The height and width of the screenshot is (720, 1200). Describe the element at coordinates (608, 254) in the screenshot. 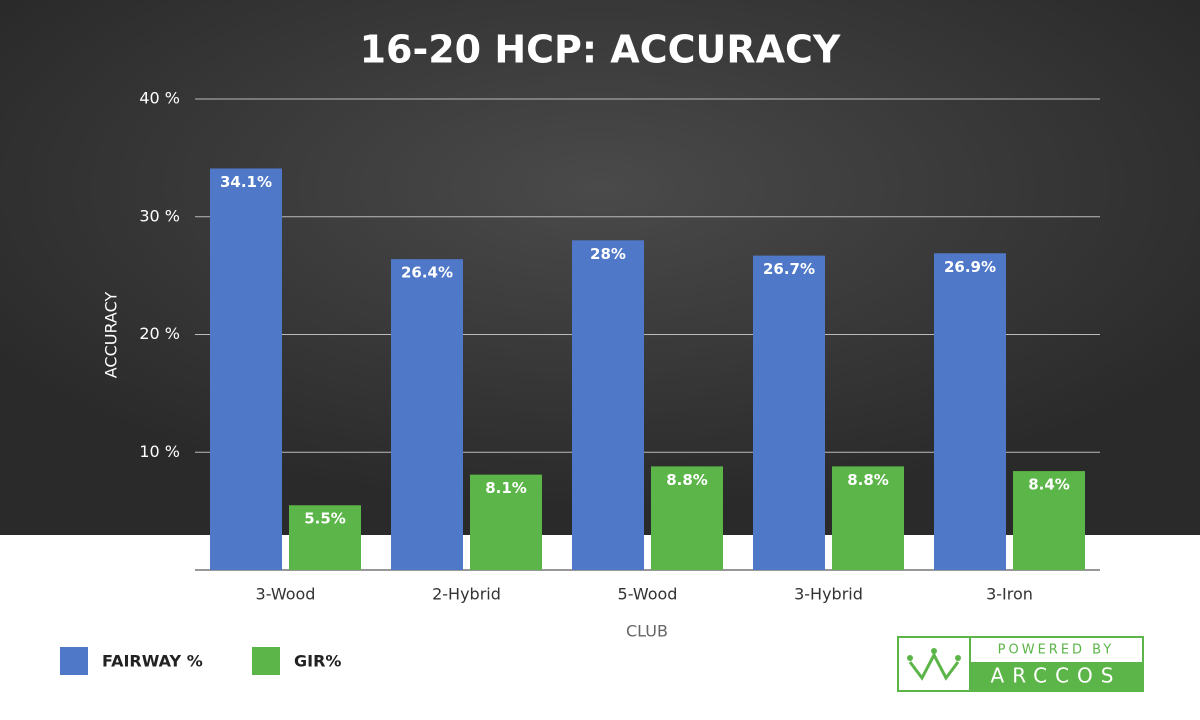

I see `value-label: 28%` at that location.